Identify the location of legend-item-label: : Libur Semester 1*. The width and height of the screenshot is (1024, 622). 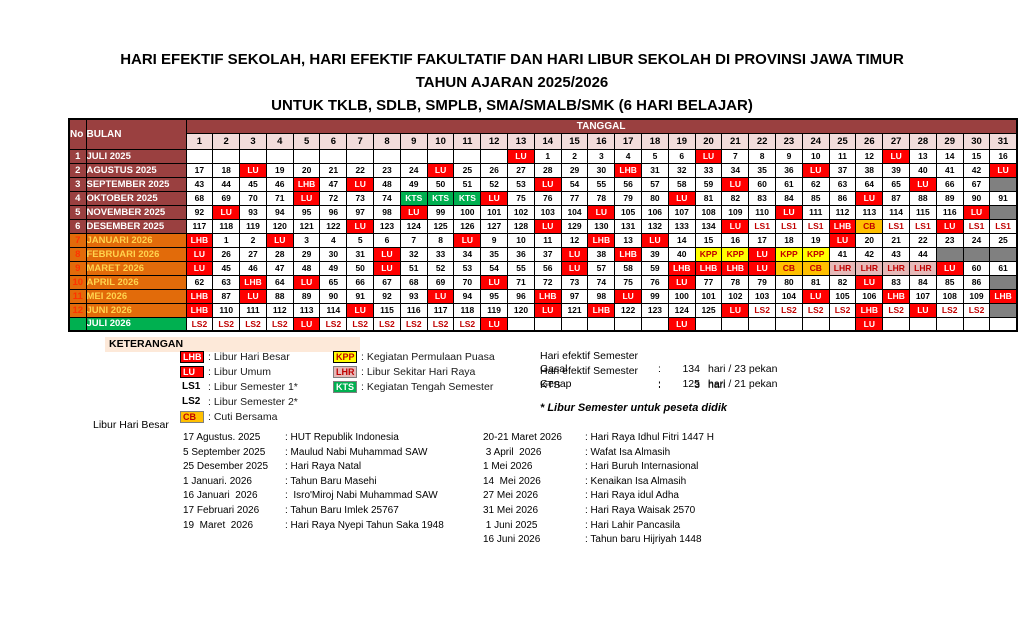
(253, 386).